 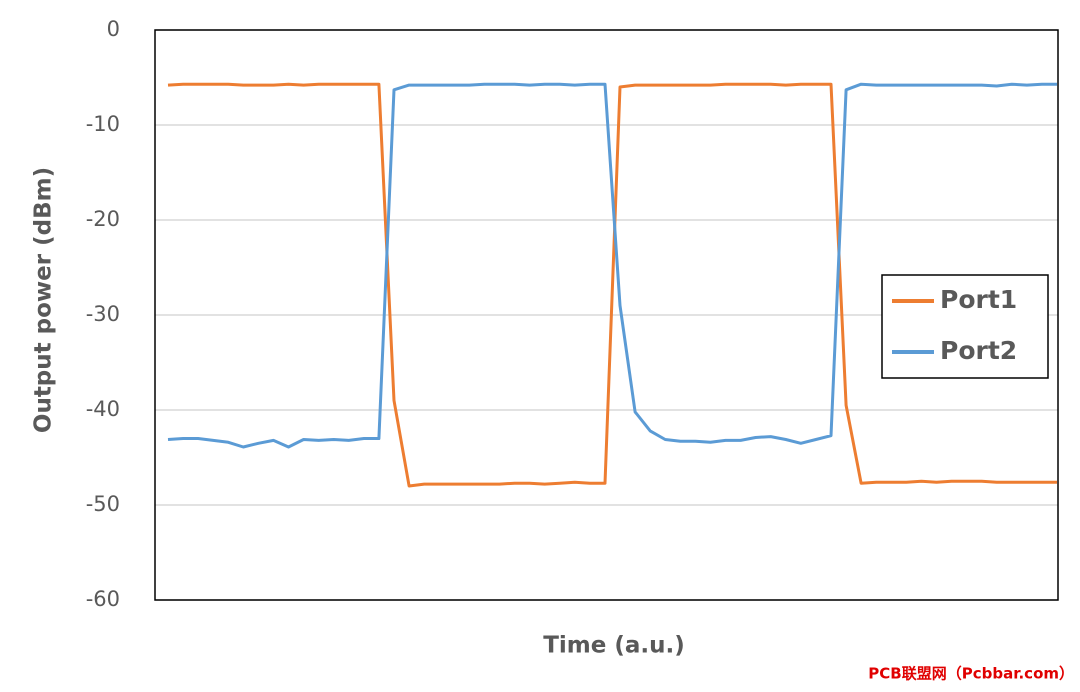 I want to click on y-tick-label: -40, so click(x=103, y=409).